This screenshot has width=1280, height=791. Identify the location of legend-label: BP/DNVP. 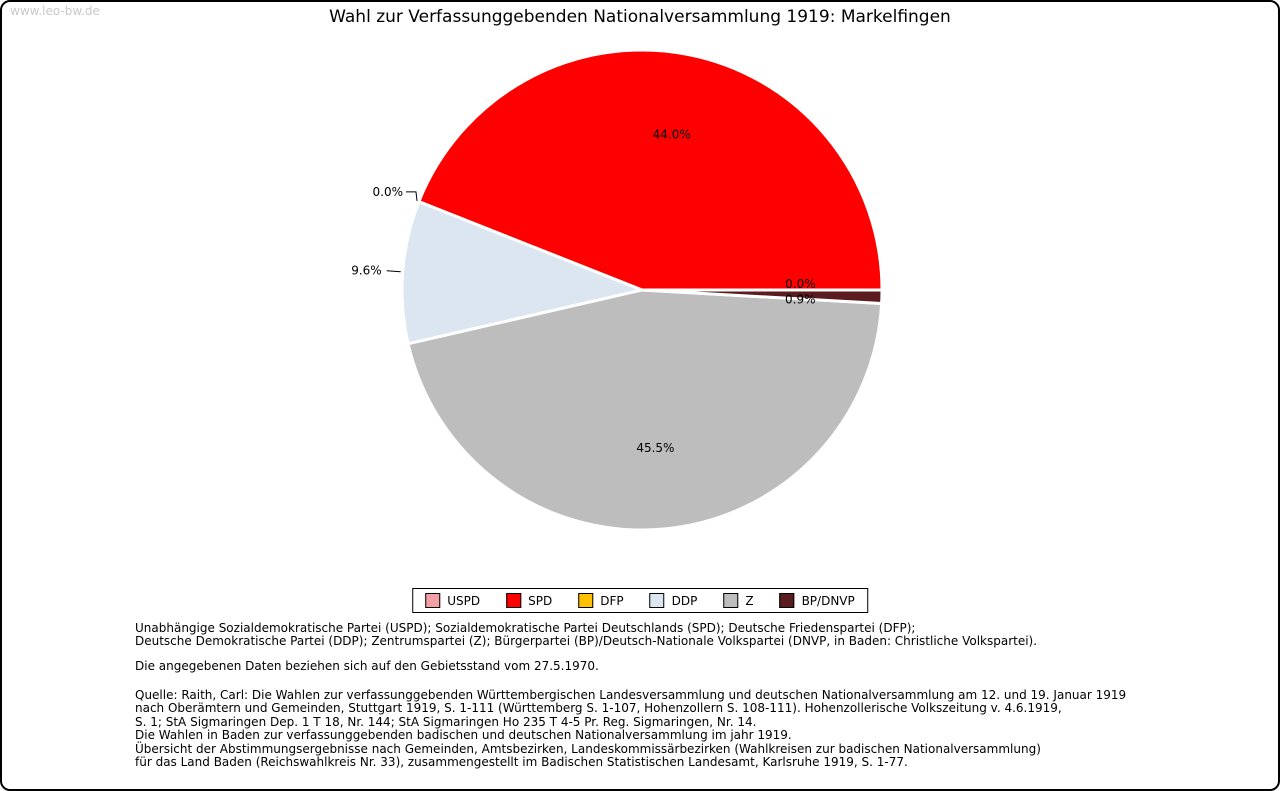
(828, 600).